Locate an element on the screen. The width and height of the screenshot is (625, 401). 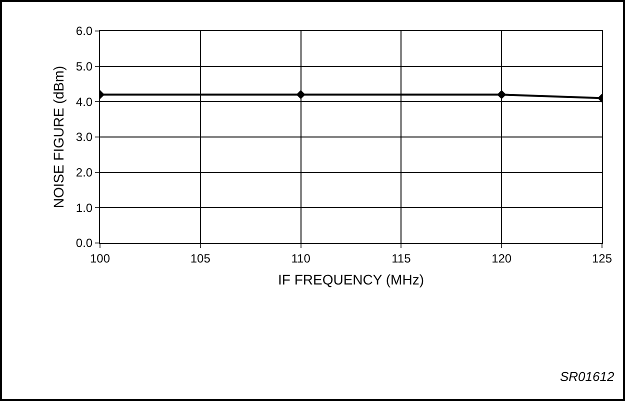
y-tick-label: 4.0 is located at coordinates (84, 101).